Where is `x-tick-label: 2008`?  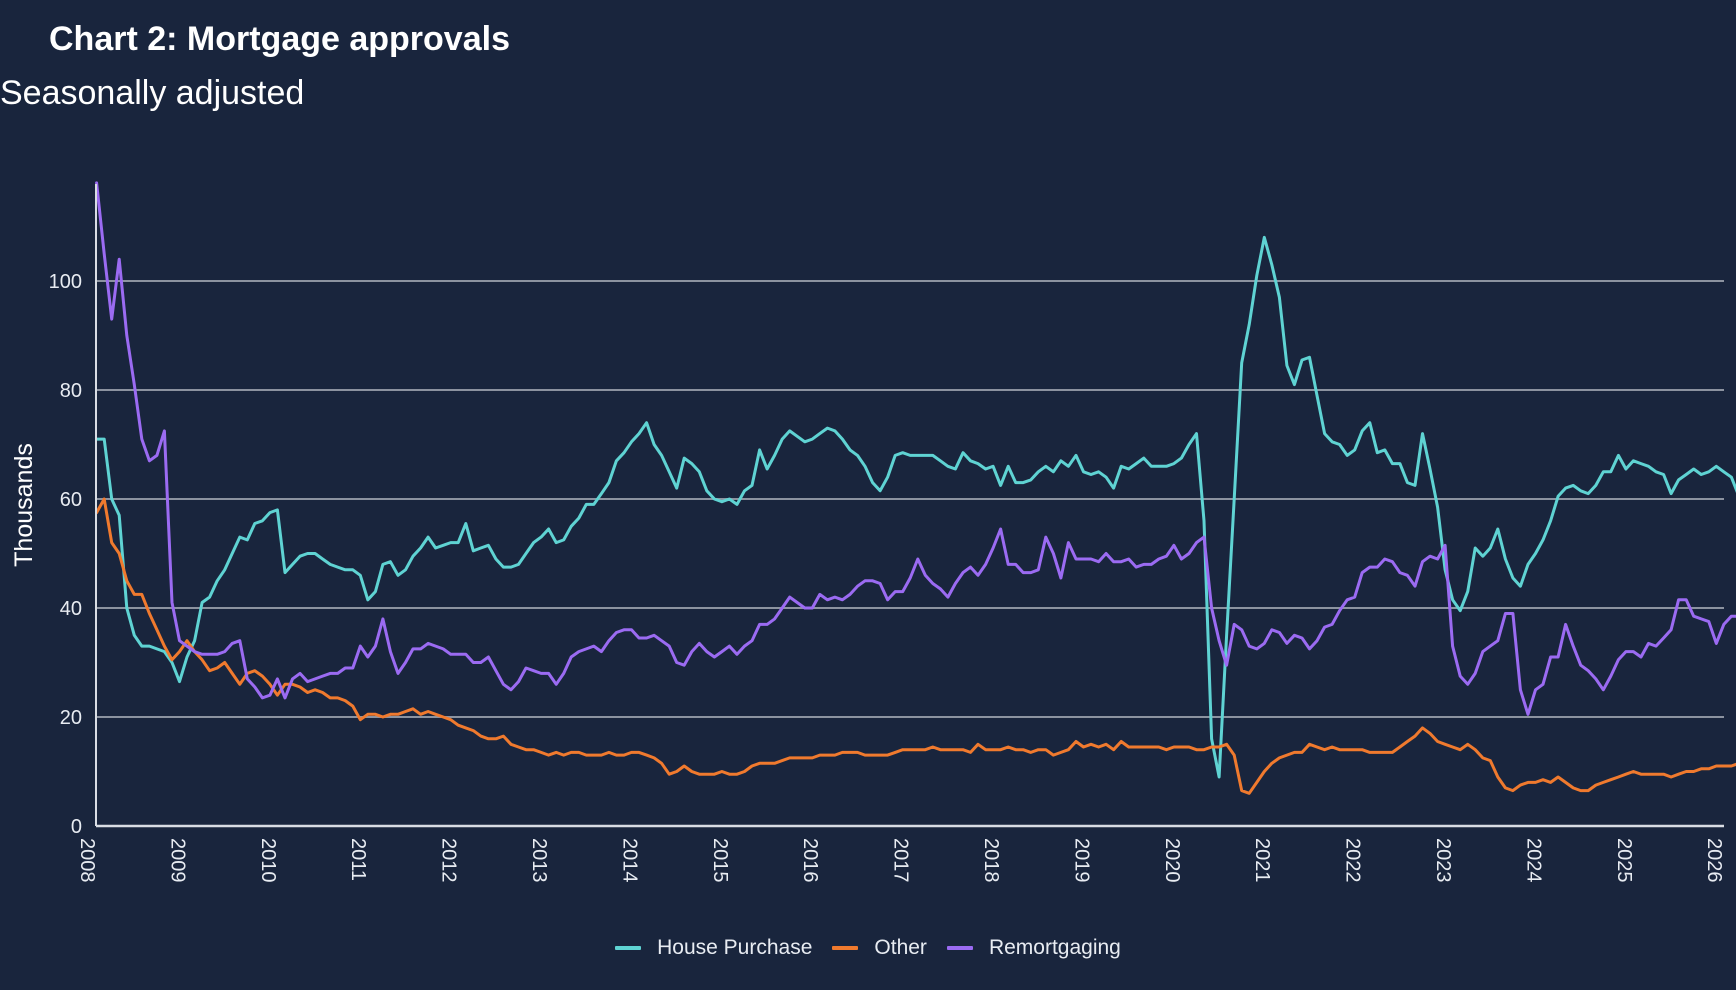 x-tick-label: 2008 is located at coordinates (87, 860).